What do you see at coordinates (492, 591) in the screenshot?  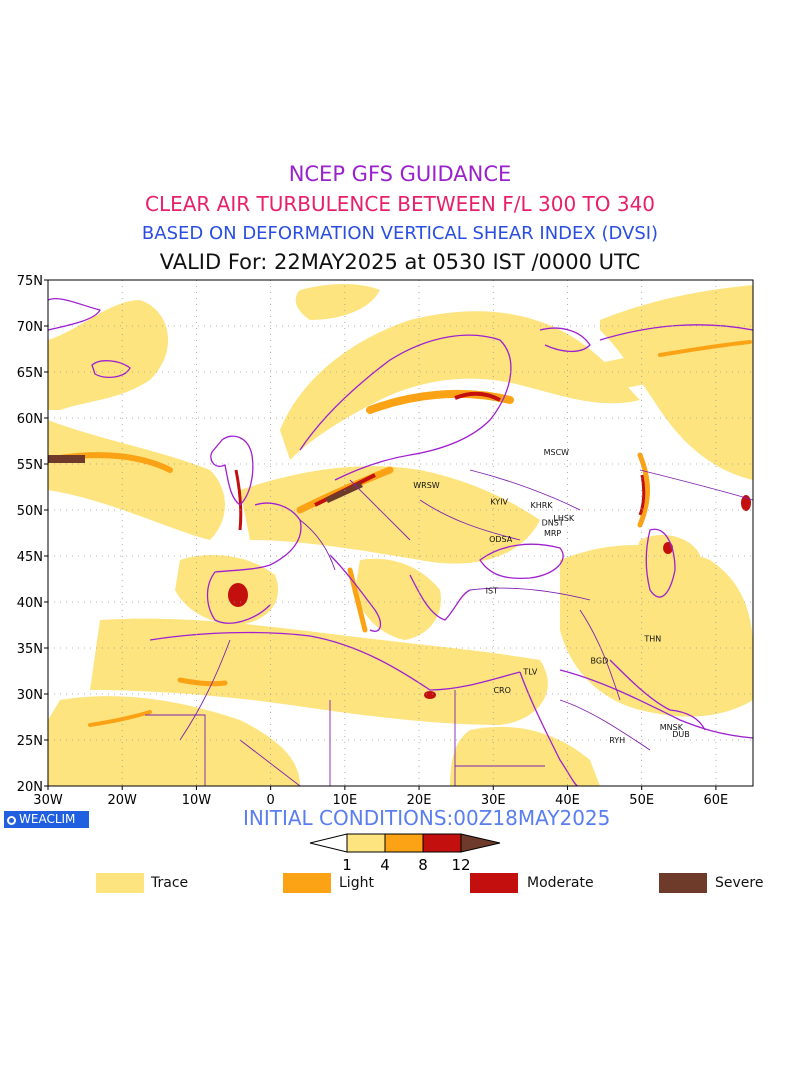 I see `city-label-ist: IST` at bounding box center [492, 591].